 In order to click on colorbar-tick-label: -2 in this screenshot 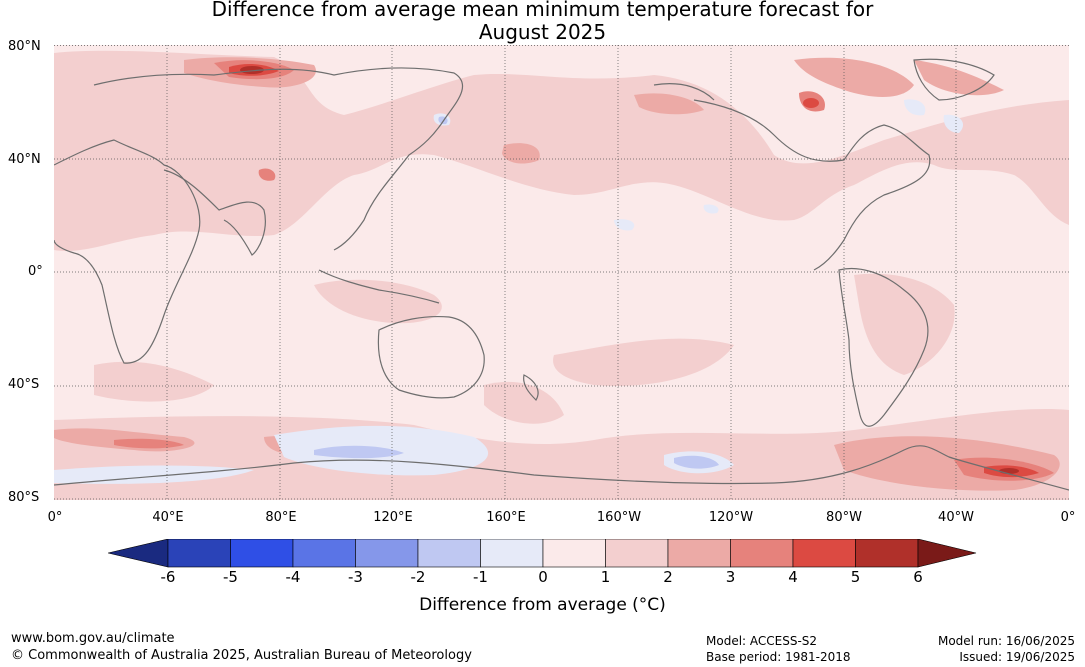, I will do `click(418, 577)`.